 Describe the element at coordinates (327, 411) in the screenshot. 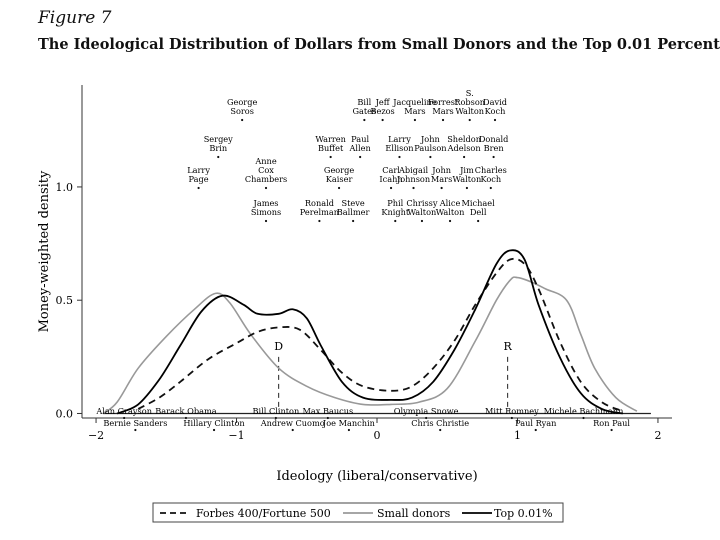

I see `politician-label-text: Max Baucus` at that location.